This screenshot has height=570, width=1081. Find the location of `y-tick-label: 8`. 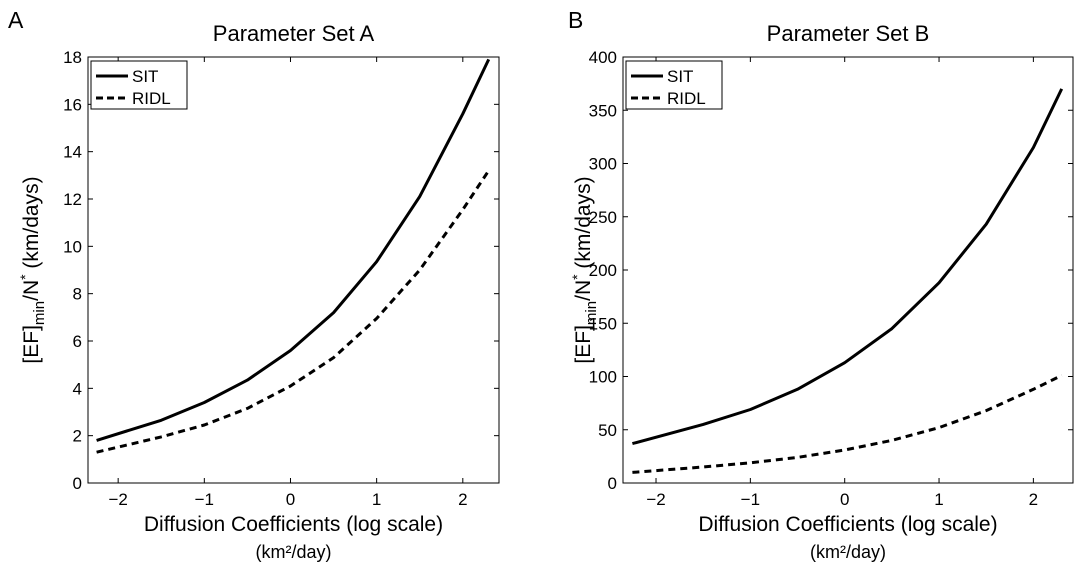

y-tick-label: 8 is located at coordinates (77, 294).